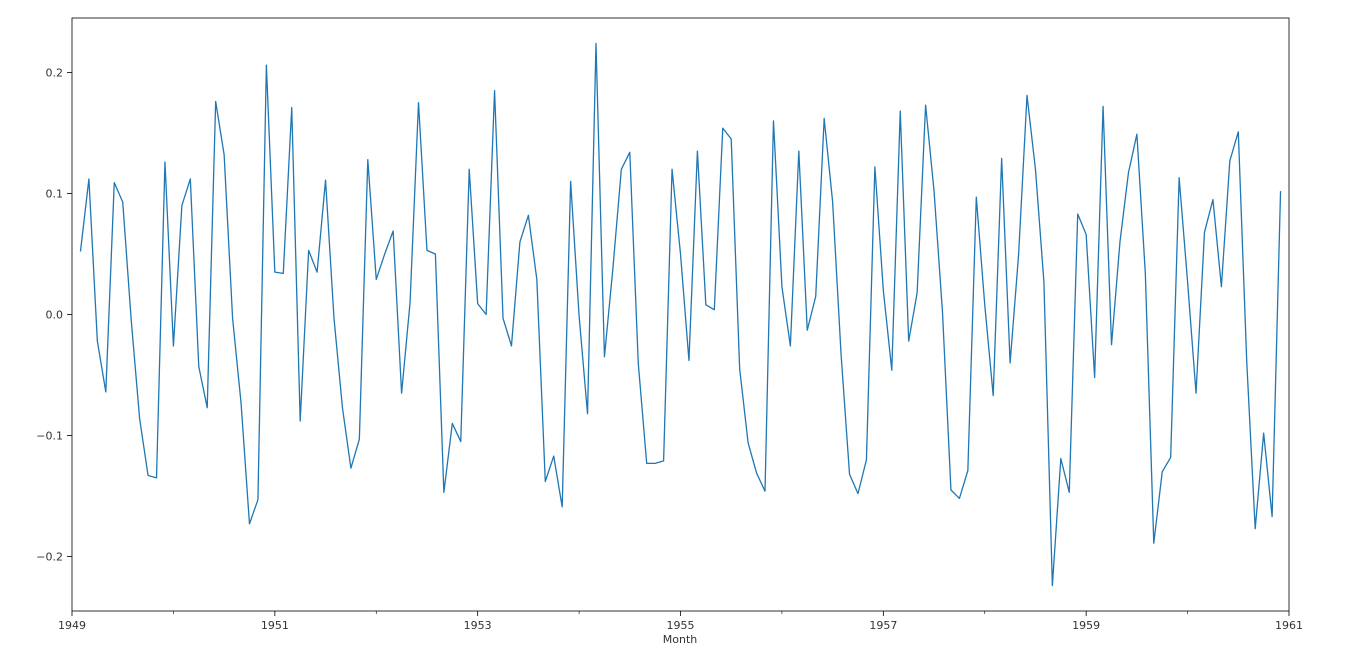 This screenshot has width=1350, height=667. I want to click on y-tick-label: 0.1, so click(55, 193).